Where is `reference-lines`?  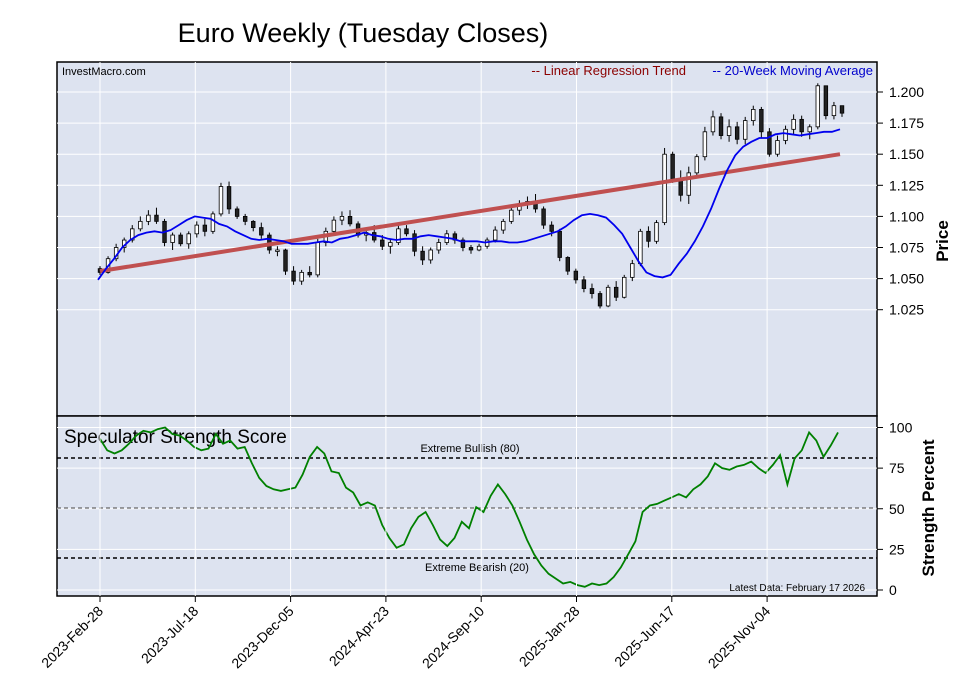
reference-lines is located at coordinates (467, 508).